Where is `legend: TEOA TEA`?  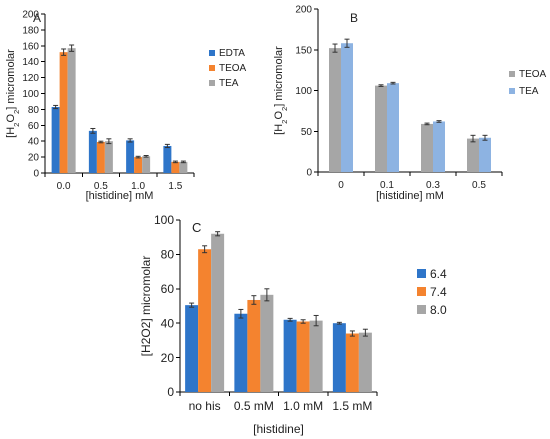 legend: TEOA TEA is located at coordinates (528, 83).